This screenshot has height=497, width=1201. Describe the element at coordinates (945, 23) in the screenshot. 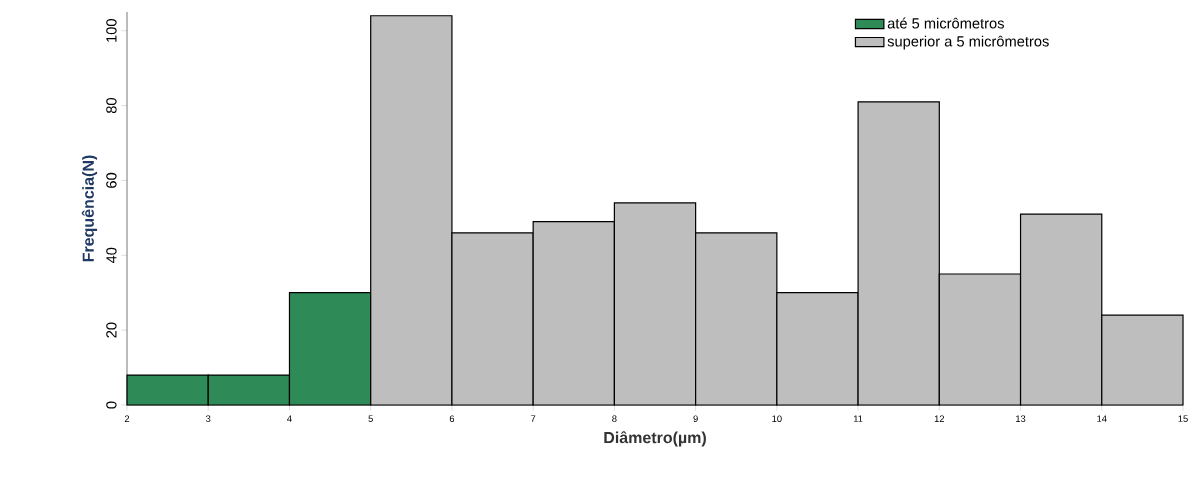

I see `legend-label: até 5 micrômetros` at that location.